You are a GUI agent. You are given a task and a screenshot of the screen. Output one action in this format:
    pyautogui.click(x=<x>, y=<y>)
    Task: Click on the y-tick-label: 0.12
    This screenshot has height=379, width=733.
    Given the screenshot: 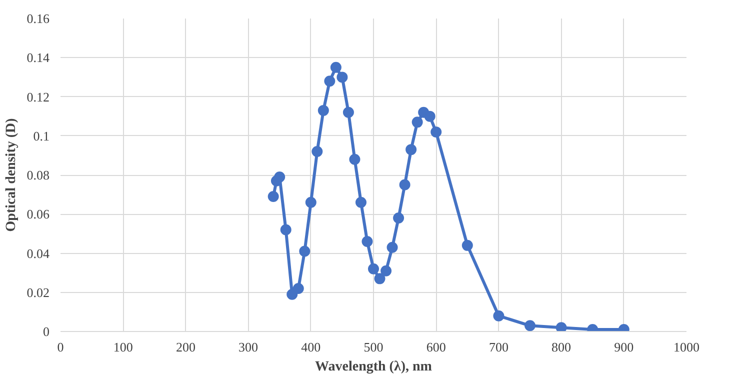 What is the action you would take?
    pyautogui.click(x=38, y=96)
    